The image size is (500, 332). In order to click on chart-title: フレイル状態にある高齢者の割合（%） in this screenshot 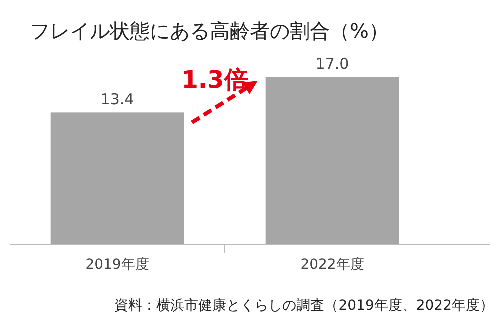, I will do `click(210, 31)`.